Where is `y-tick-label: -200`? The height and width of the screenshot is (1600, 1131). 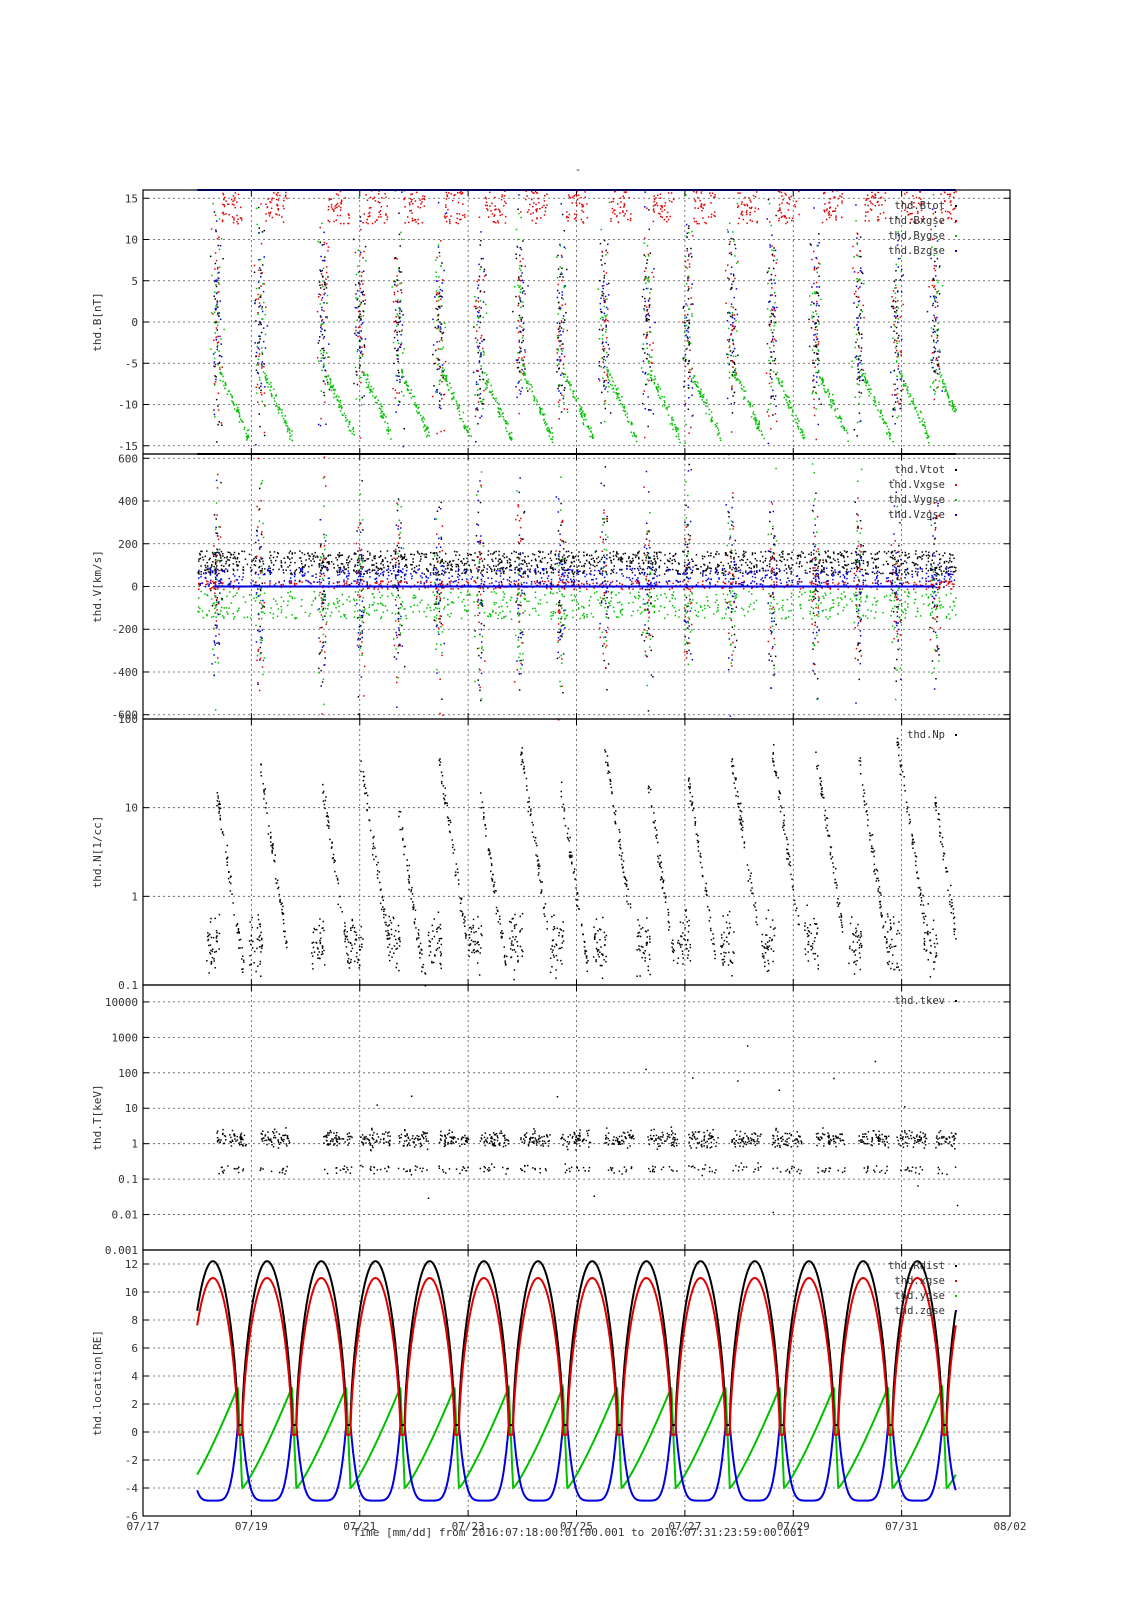
y-tick-label: -200 is located at coordinates (125, 629).